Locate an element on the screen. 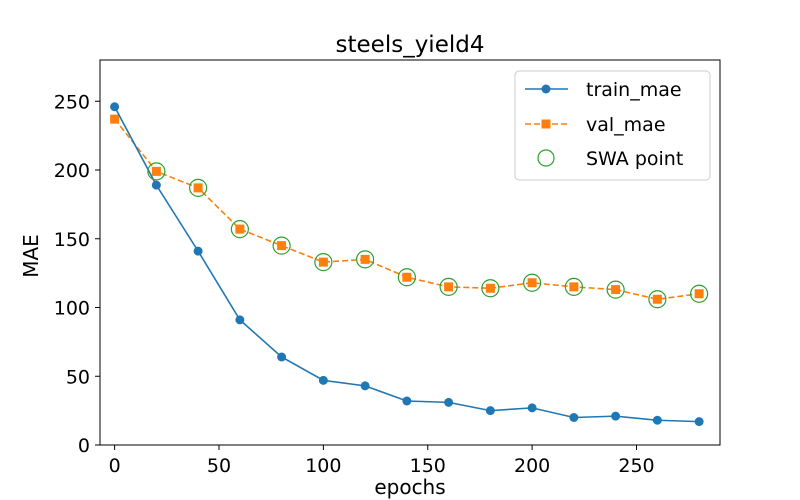  y-tick-label: 150 is located at coordinates (72, 240).